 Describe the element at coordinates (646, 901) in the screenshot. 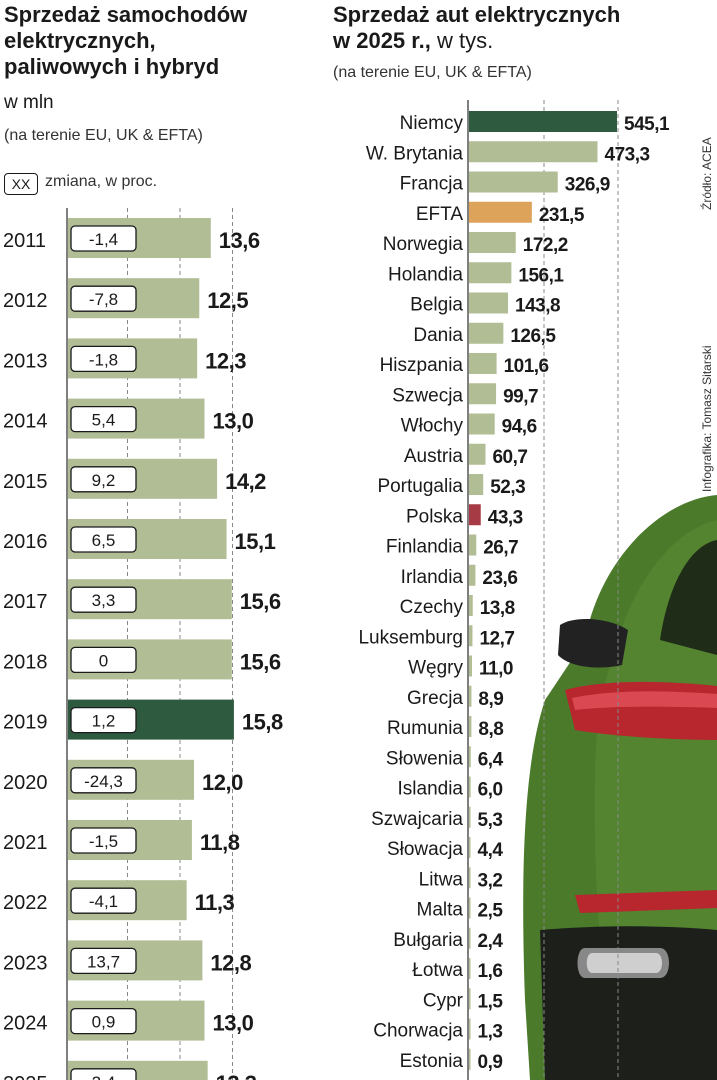

I see `car-reflector-shape` at that location.